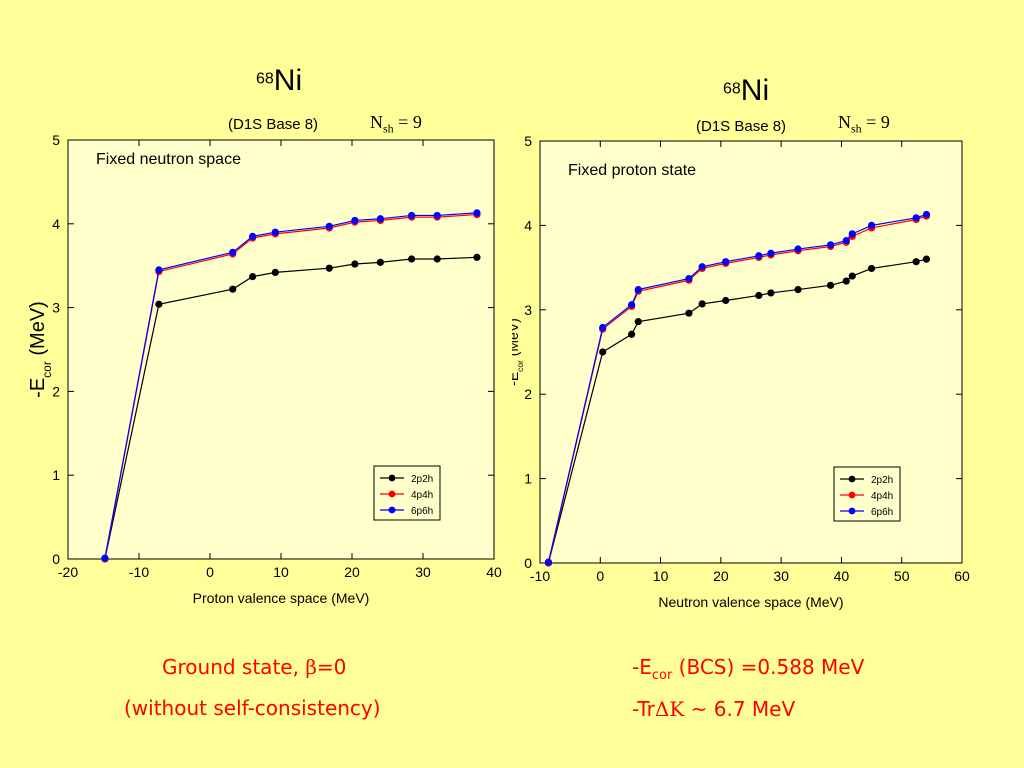  What do you see at coordinates (47, 369) in the screenshot?
I see `left-y-axis-label-sub: cor` at bounding box center [47, 369].